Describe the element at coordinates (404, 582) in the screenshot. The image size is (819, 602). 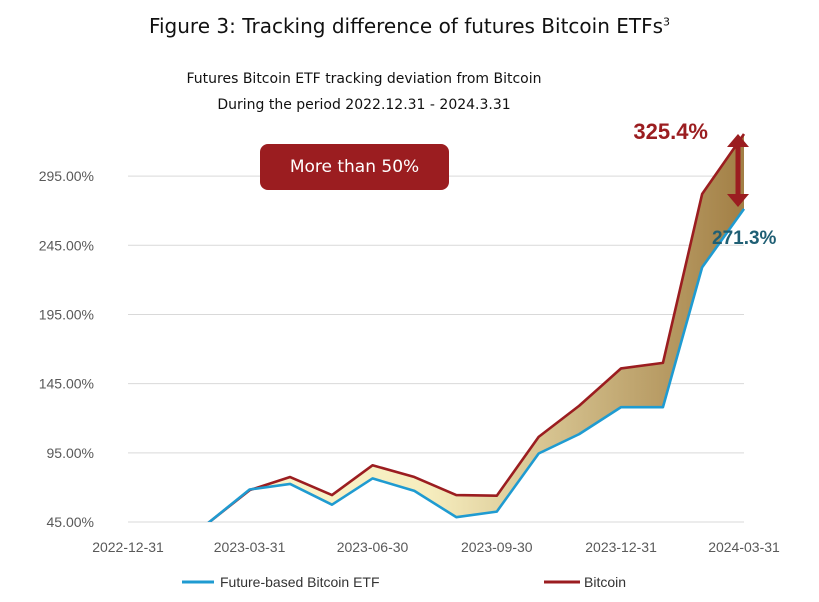
I see `legend: Future-based Bitcoin ETF Bitcoin` at that location.